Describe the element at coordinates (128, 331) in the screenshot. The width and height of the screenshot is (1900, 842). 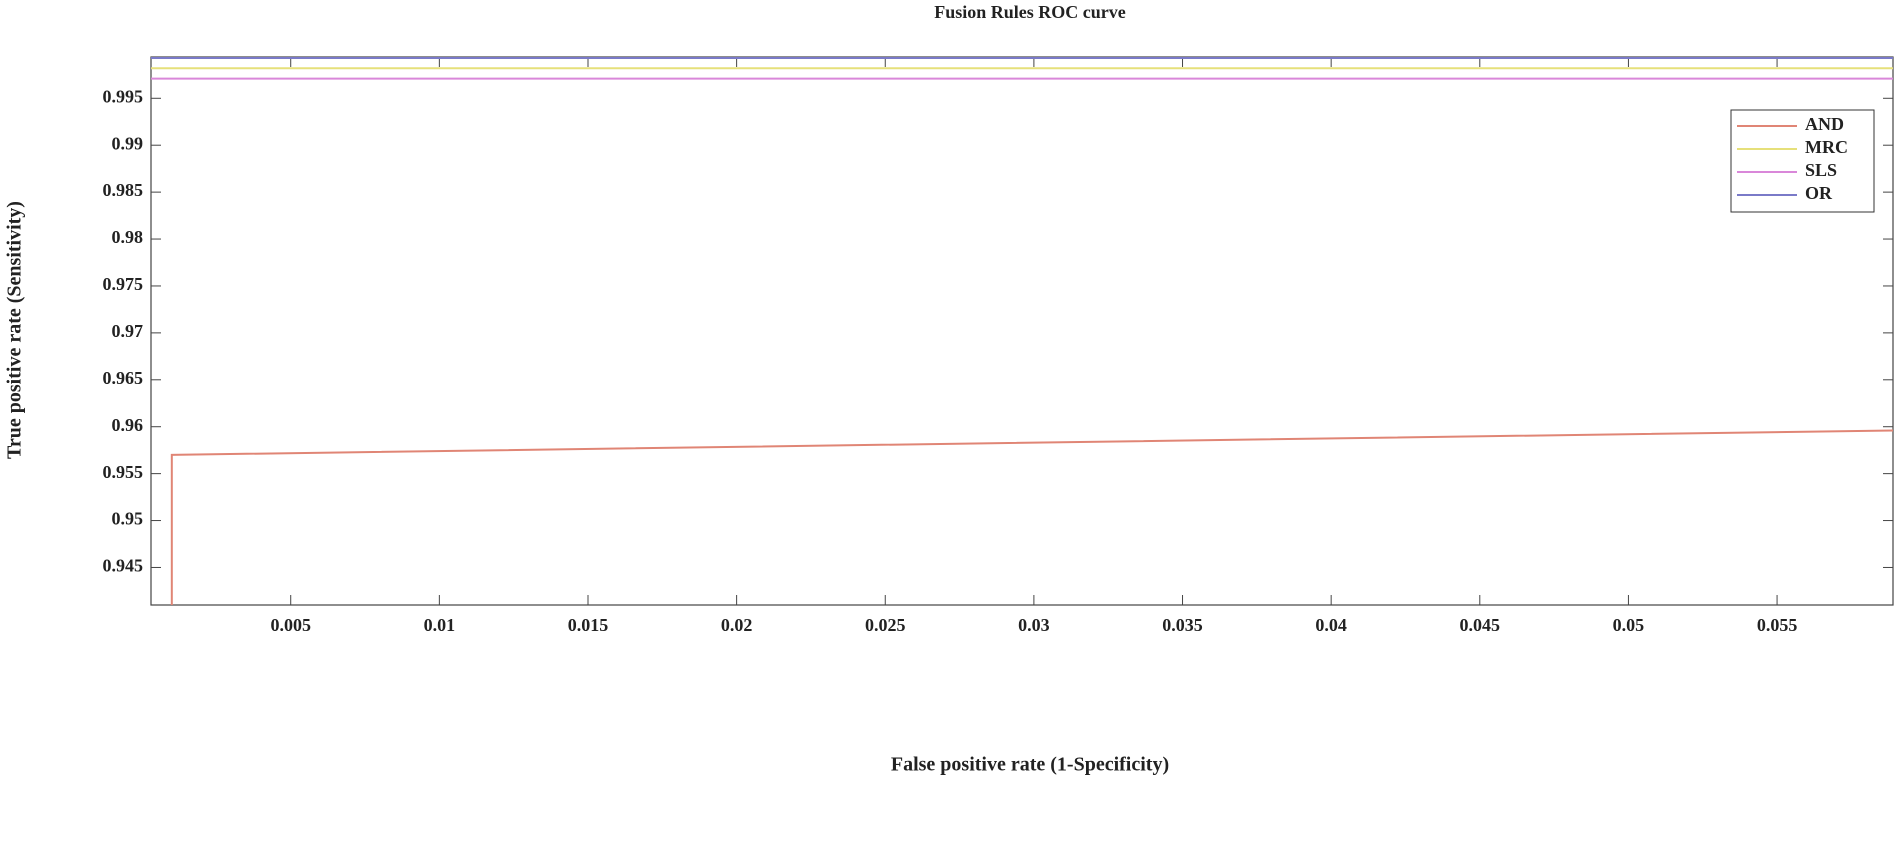
I see `y-tick-label: 0.97` at that location.